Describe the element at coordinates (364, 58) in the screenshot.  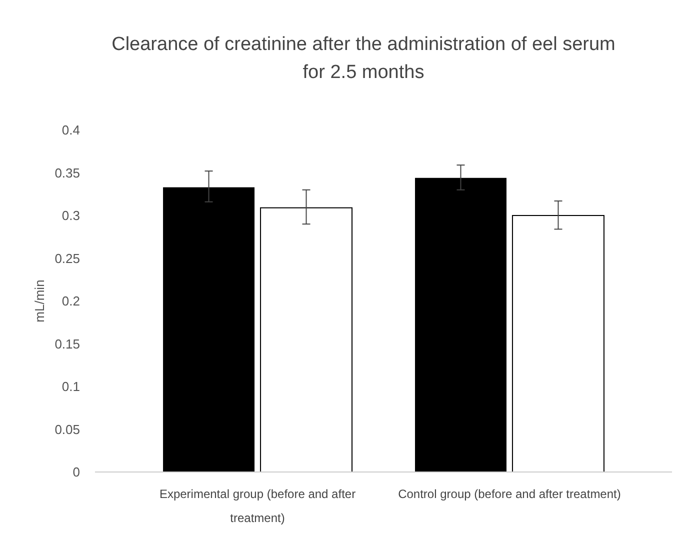
I see `chart-title: Clearance of creatinine after the administration of eel serum for 2.5 months` at that location.